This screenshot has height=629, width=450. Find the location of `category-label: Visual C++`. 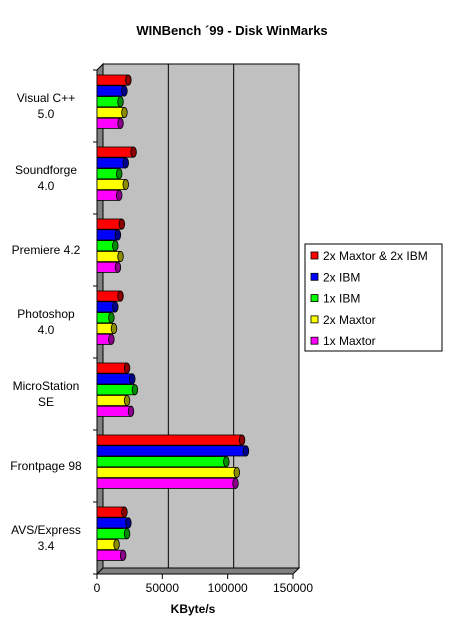

category-label: Visual C++ is located at coordinates (46, 98).